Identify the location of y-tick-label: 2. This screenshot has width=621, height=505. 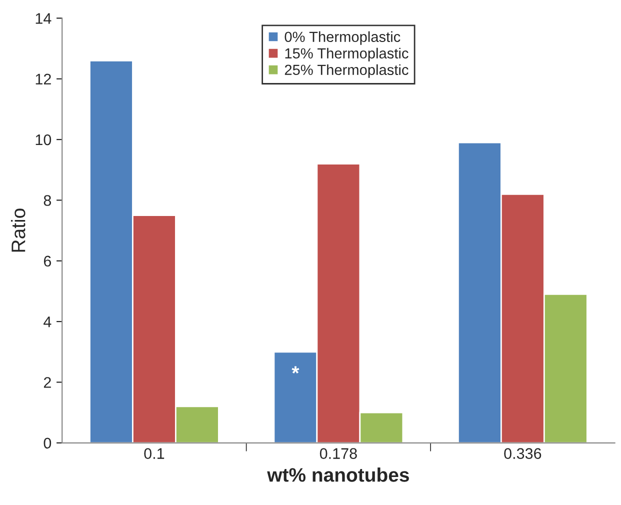
(47, 382).